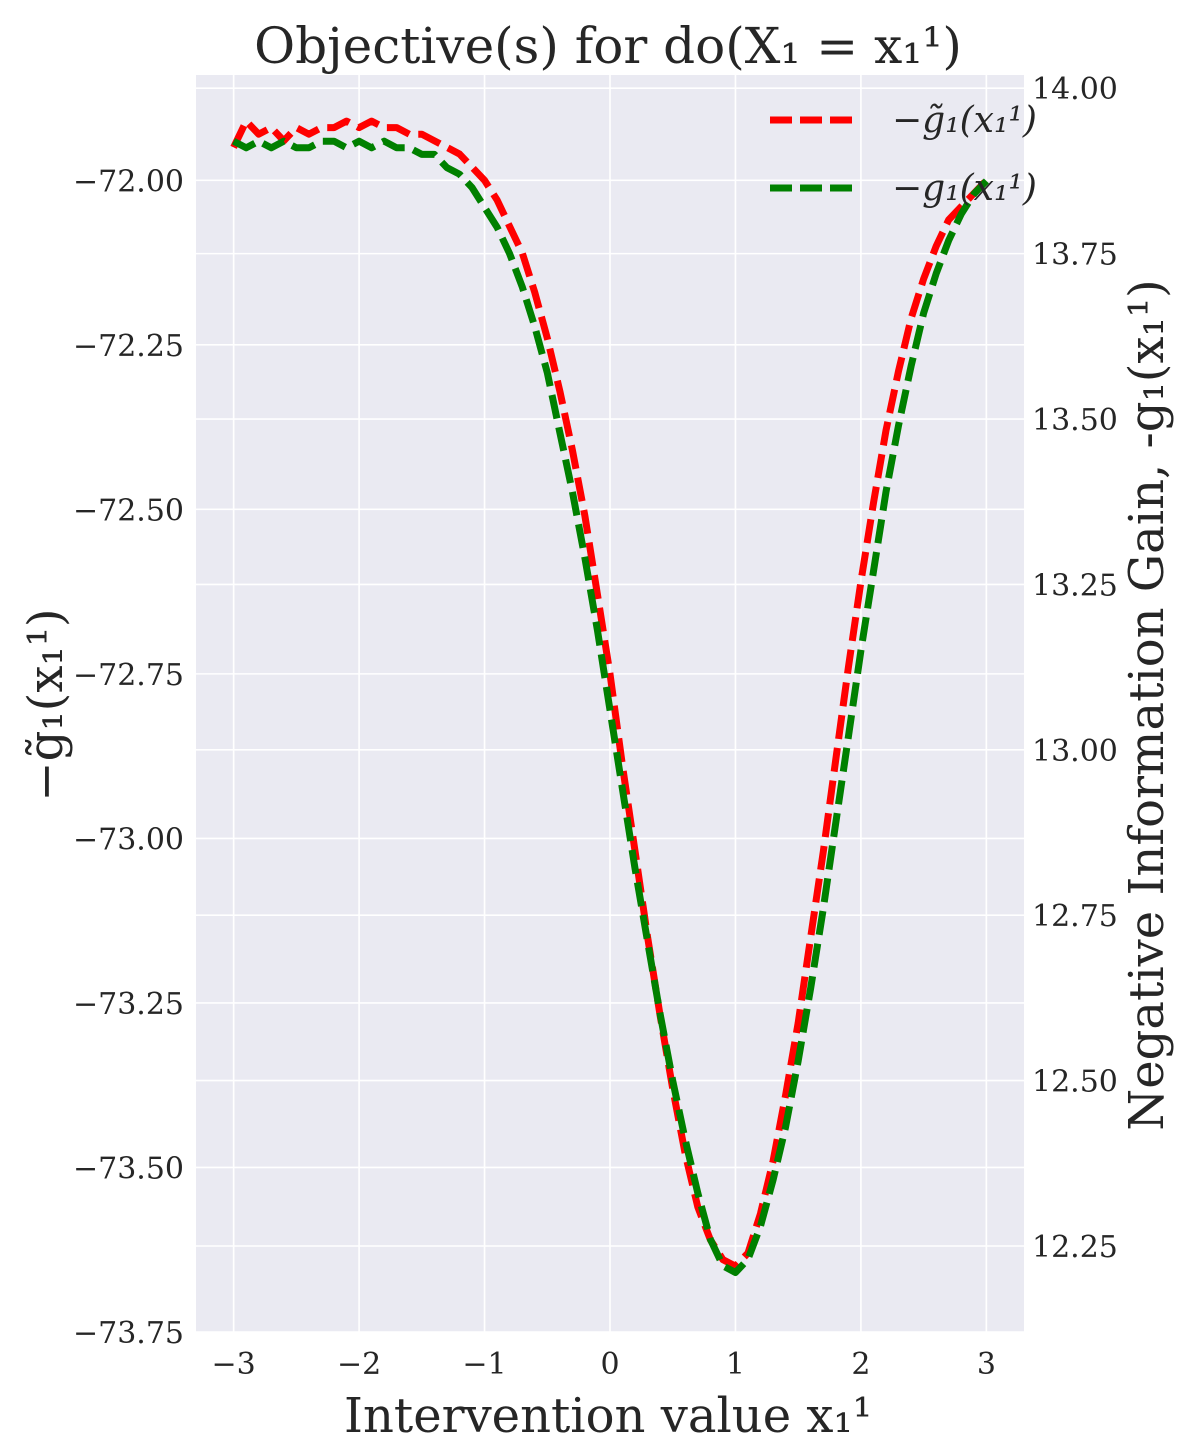 The height and width of the screenshot is (1453, 1189). Describe the element at coordinates (986, 1364) in the screenshot. I see `x-tick-label: 3` at that location.